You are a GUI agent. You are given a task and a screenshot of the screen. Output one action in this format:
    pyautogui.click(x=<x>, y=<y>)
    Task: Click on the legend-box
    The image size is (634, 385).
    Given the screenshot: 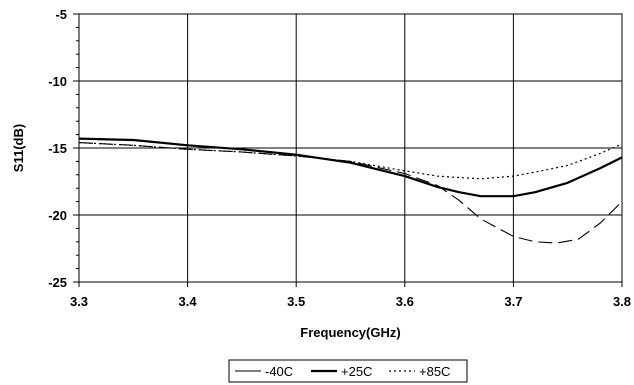 What is the action you would take?
    pyautogui.click(x=348, y=371)
    